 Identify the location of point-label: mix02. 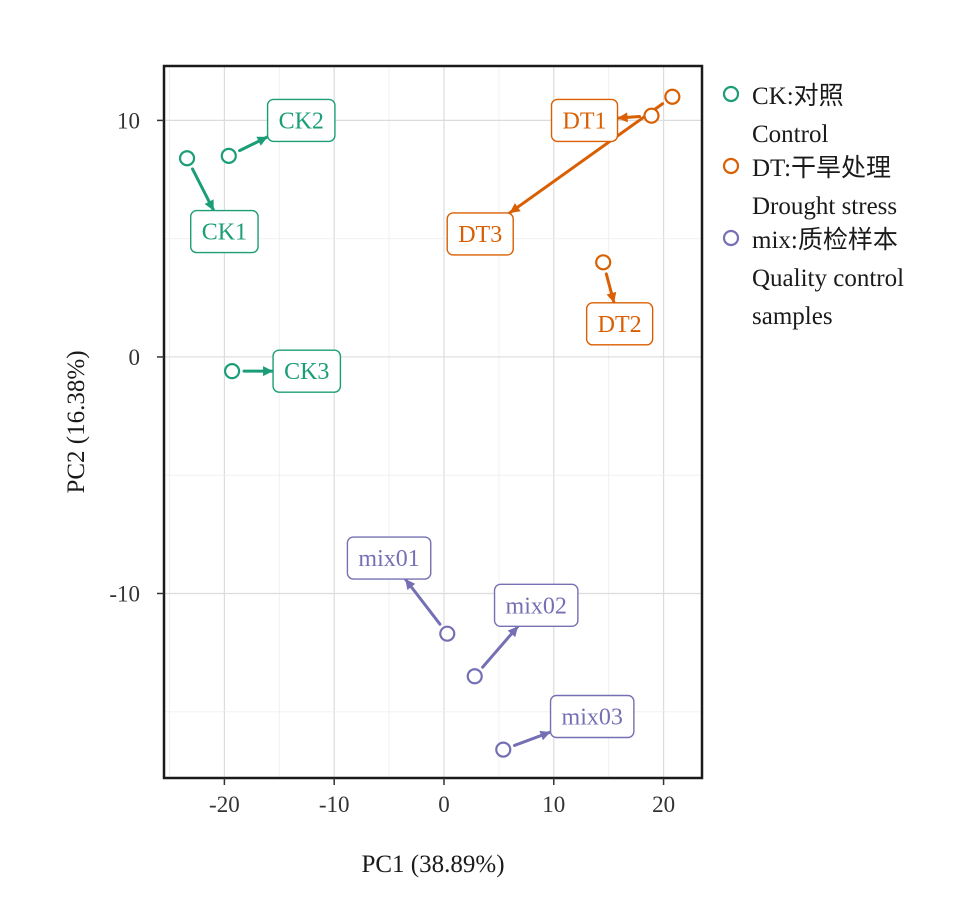
(536, 606).